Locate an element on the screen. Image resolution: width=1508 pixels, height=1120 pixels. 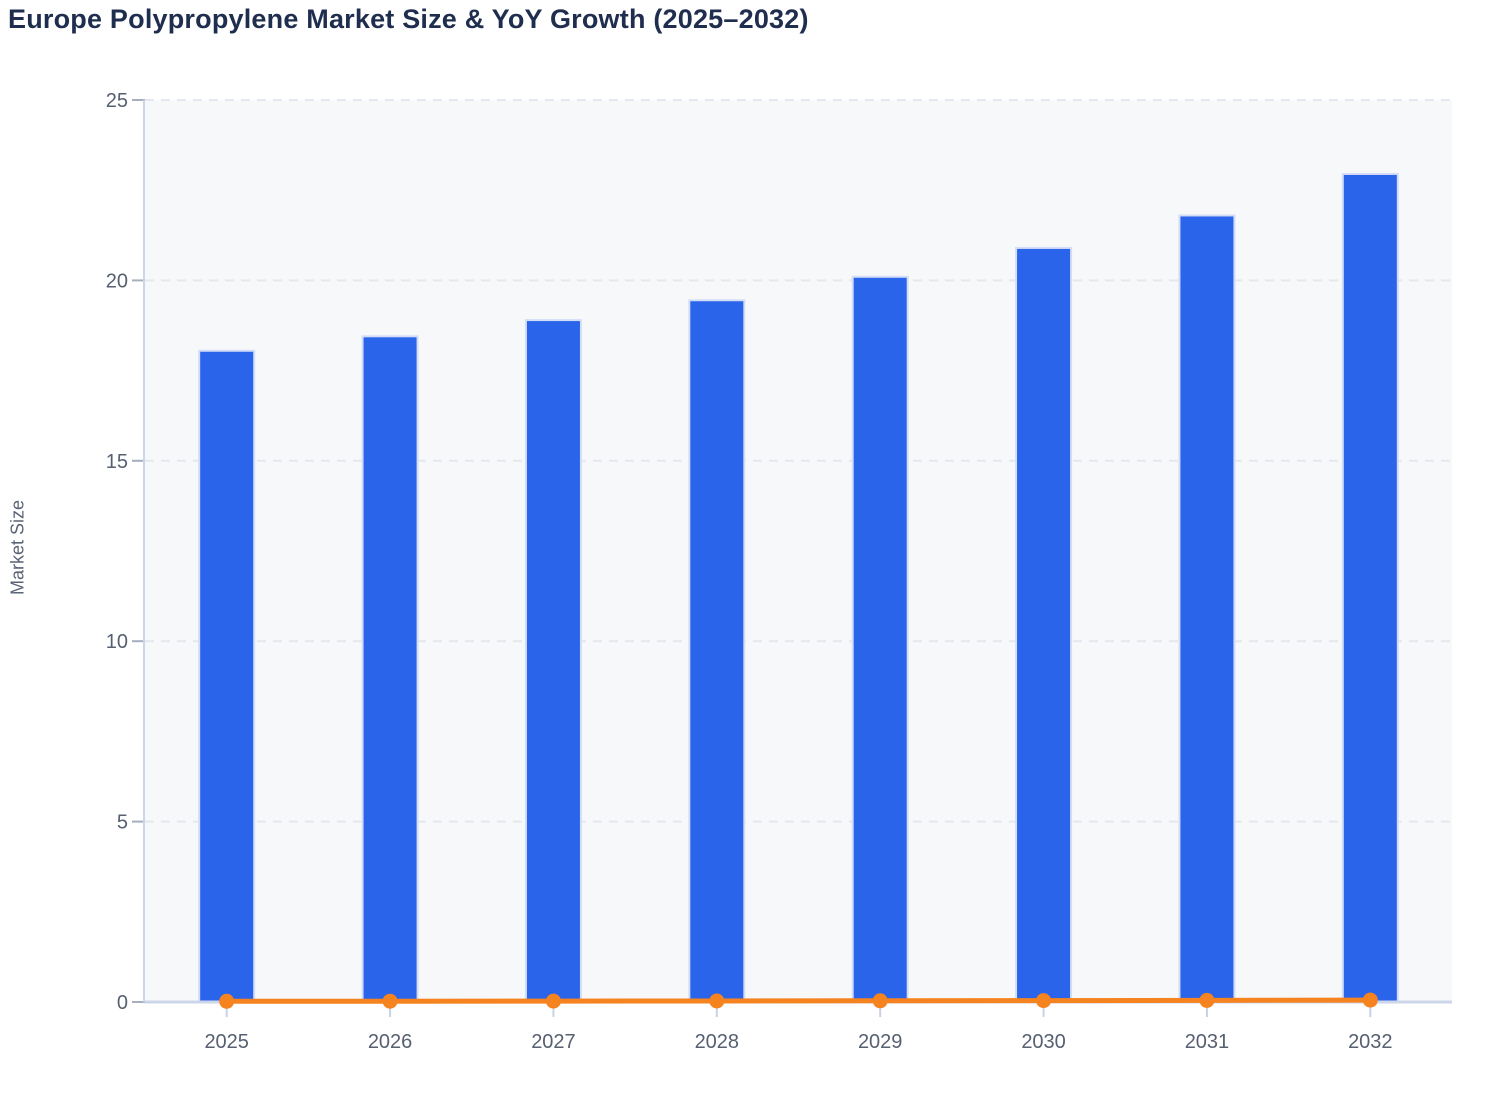
x-tick-label-2030: 2030 is located at coordinates (1043, 1042).